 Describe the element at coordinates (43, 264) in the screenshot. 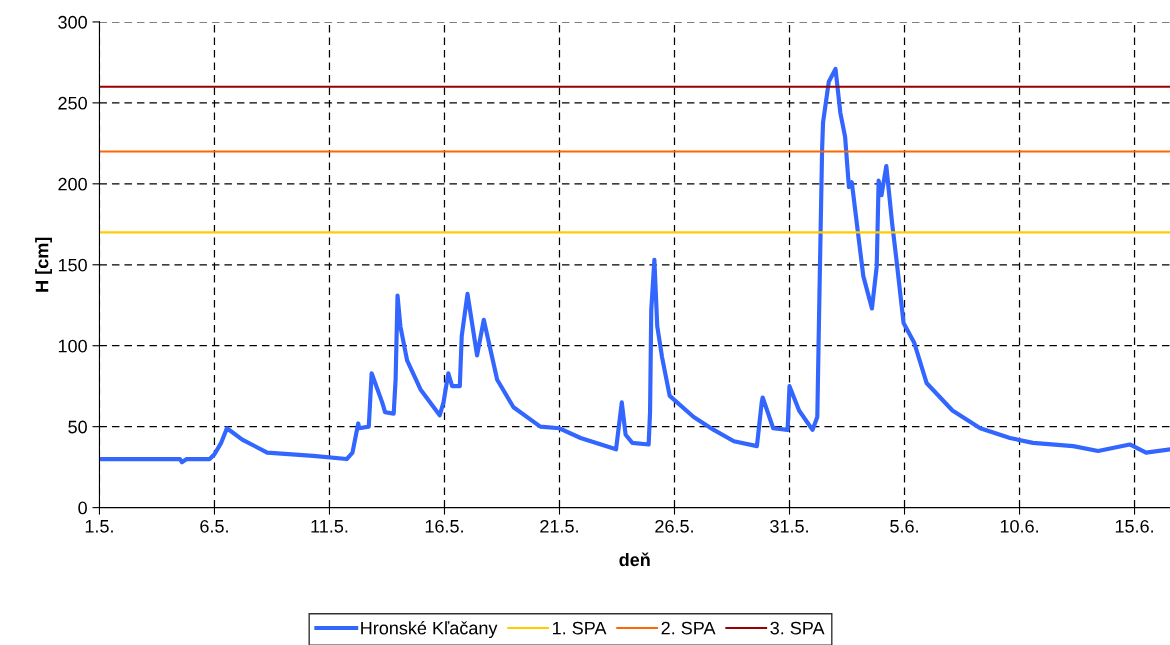

I see `y-axis-title: H [cm]` at that location.